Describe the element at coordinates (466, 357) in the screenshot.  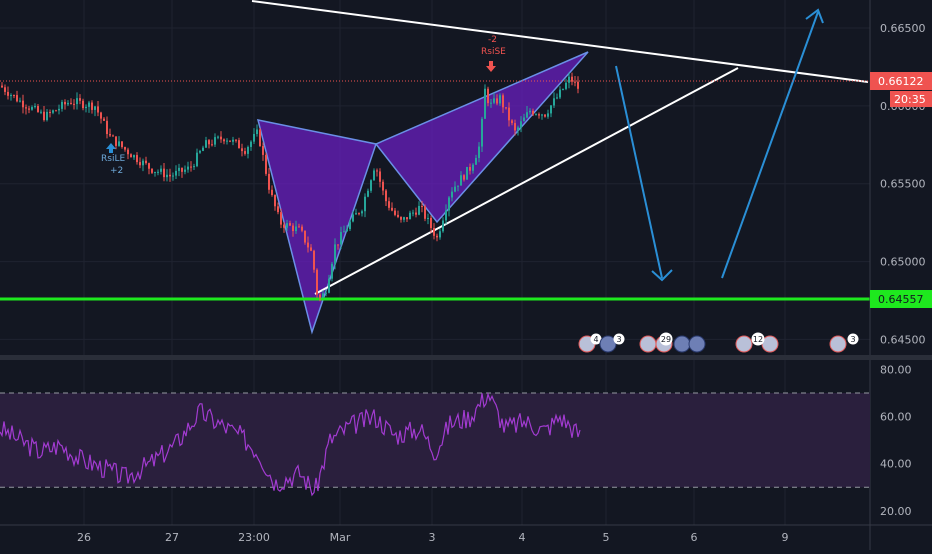
I see `pane-separator` at that location.